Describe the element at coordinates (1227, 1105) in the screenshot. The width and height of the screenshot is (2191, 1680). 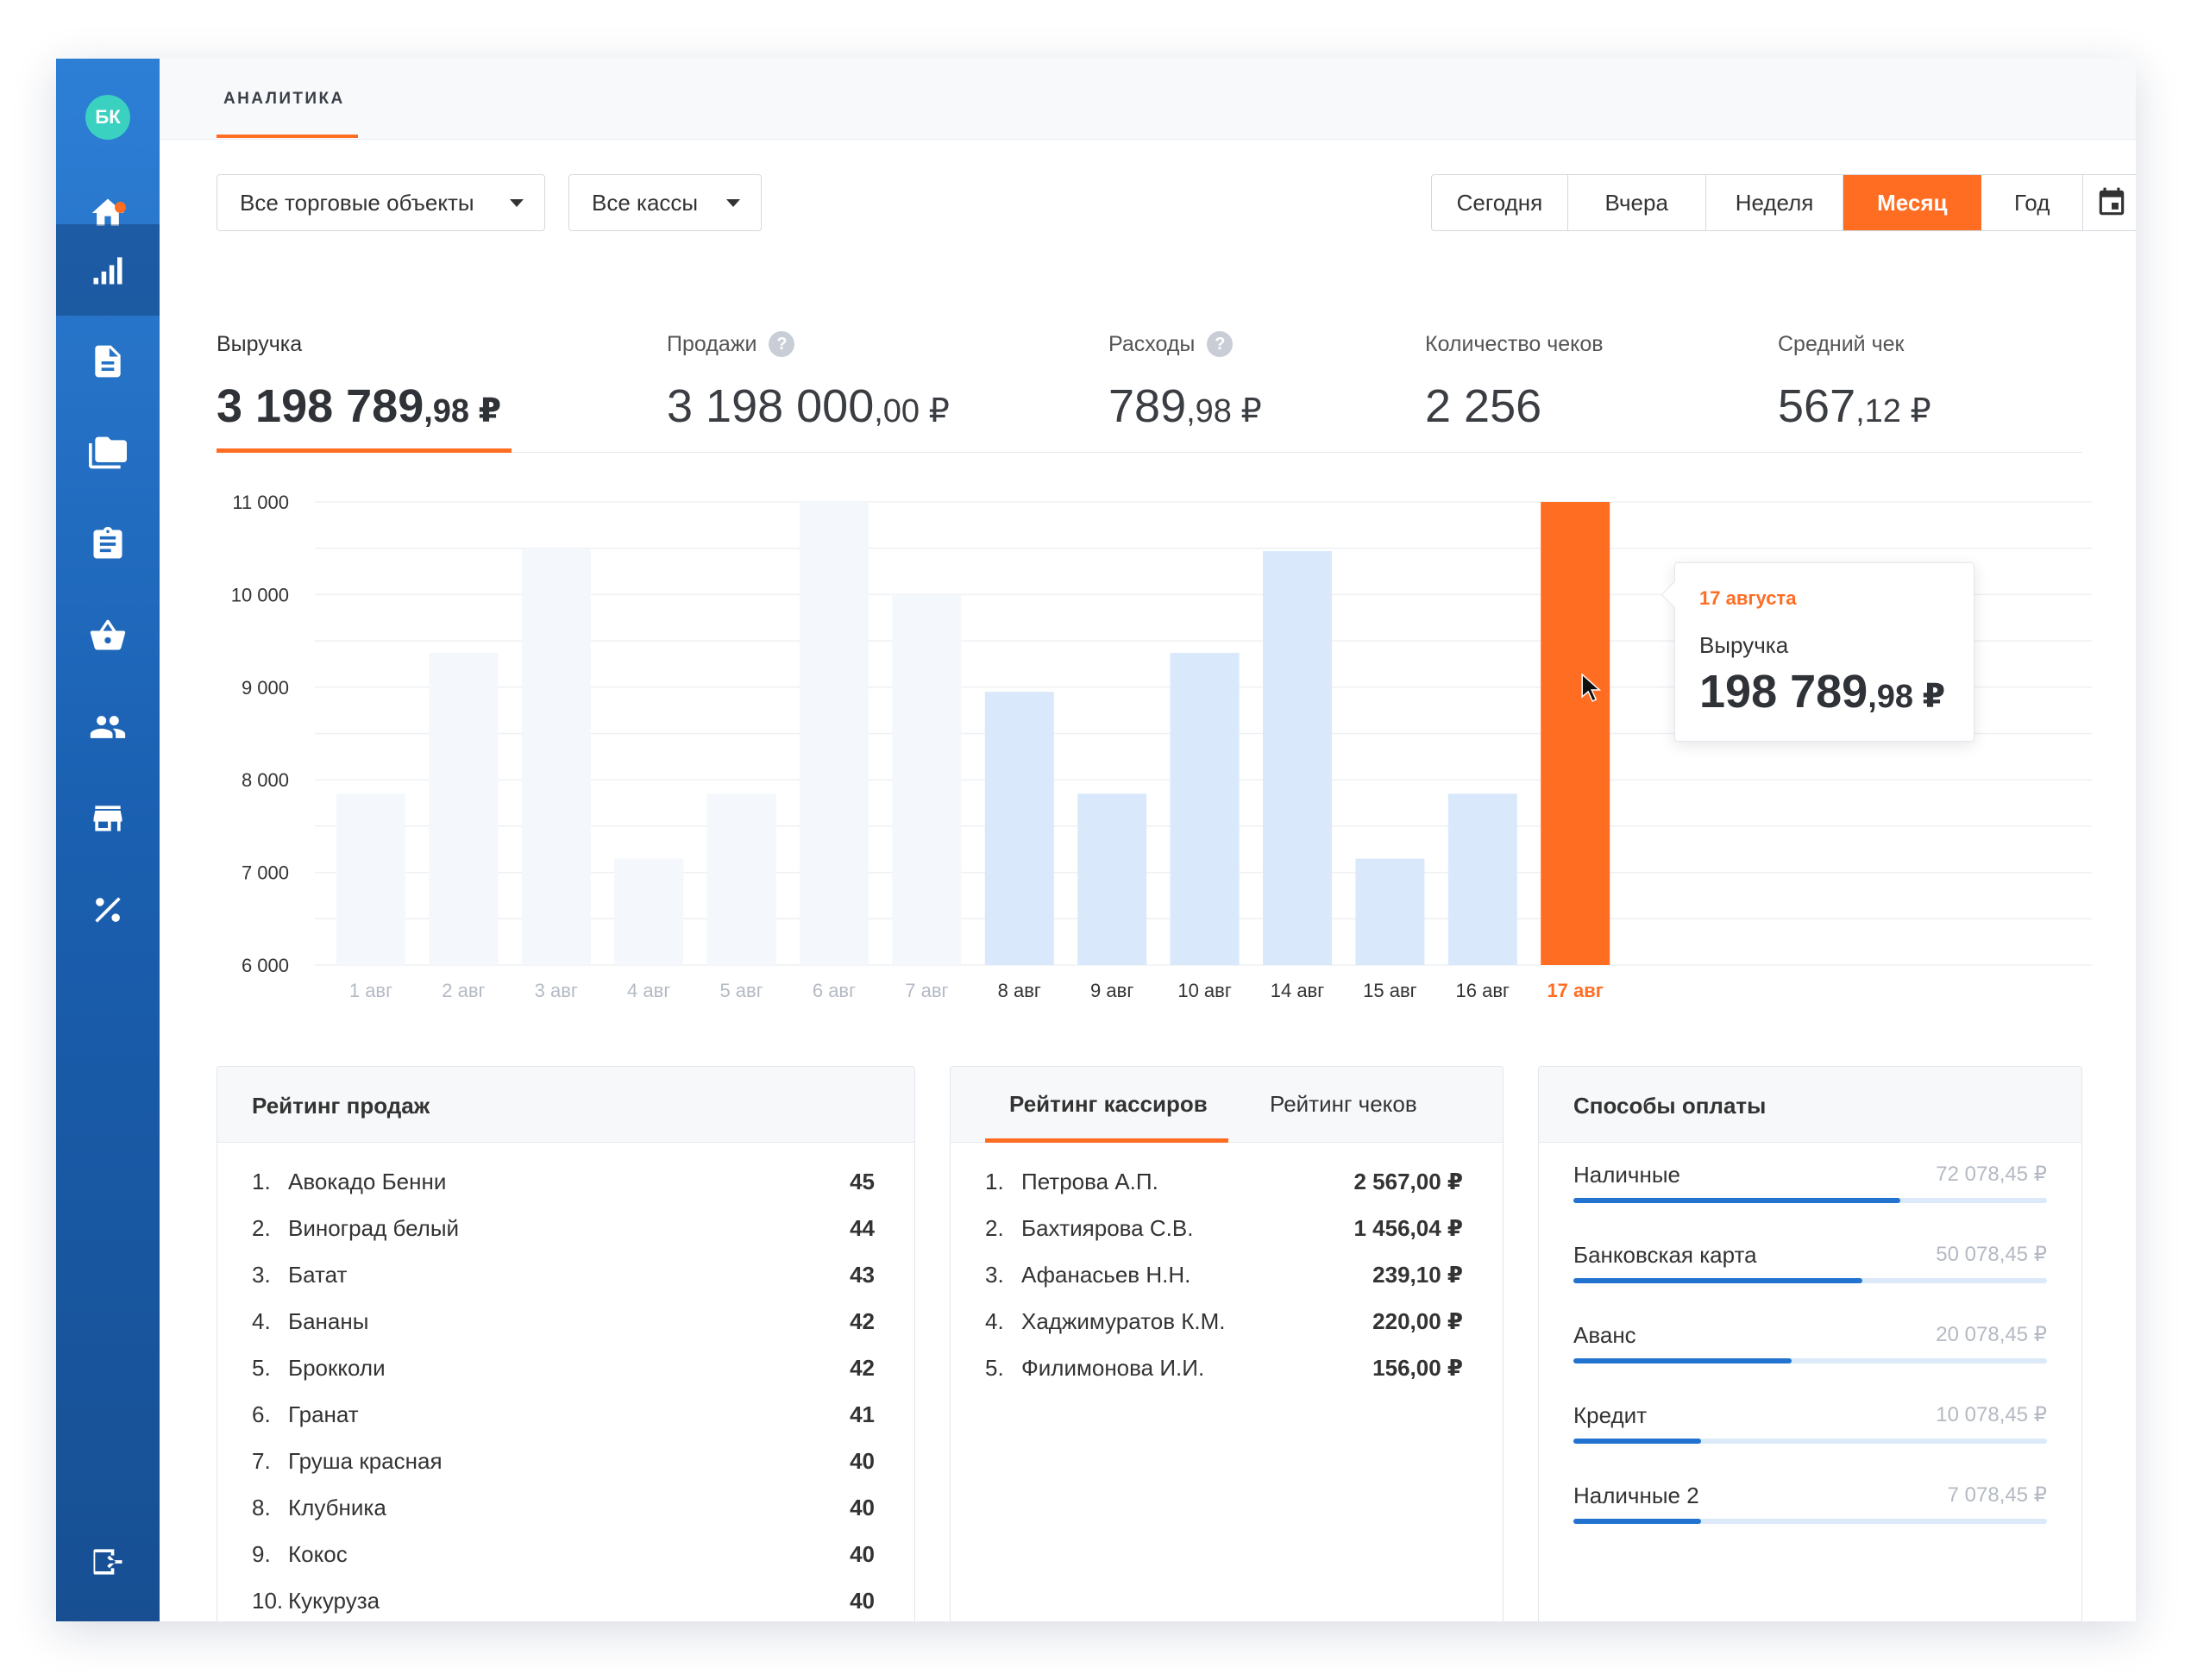
I see `card-header: Рейтинг кассиров Рейтинг чеков` at that location.